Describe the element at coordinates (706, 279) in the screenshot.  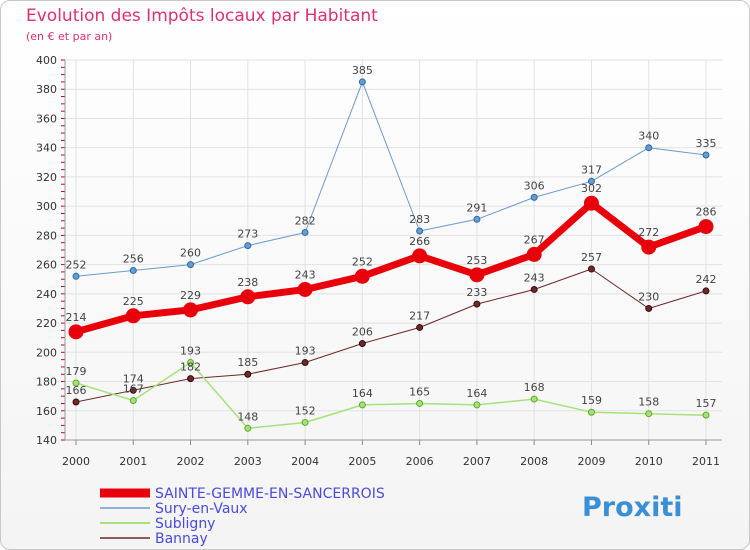
I see `data-label: 242` at that location.